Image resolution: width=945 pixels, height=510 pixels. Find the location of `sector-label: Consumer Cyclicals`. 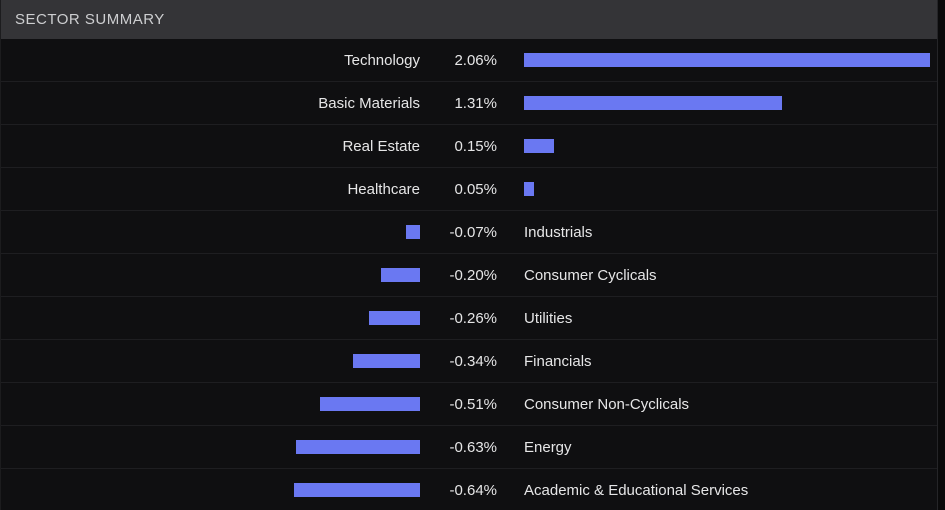

sector-label: Consumer Cyclicals is located at coordinates (590, 275).